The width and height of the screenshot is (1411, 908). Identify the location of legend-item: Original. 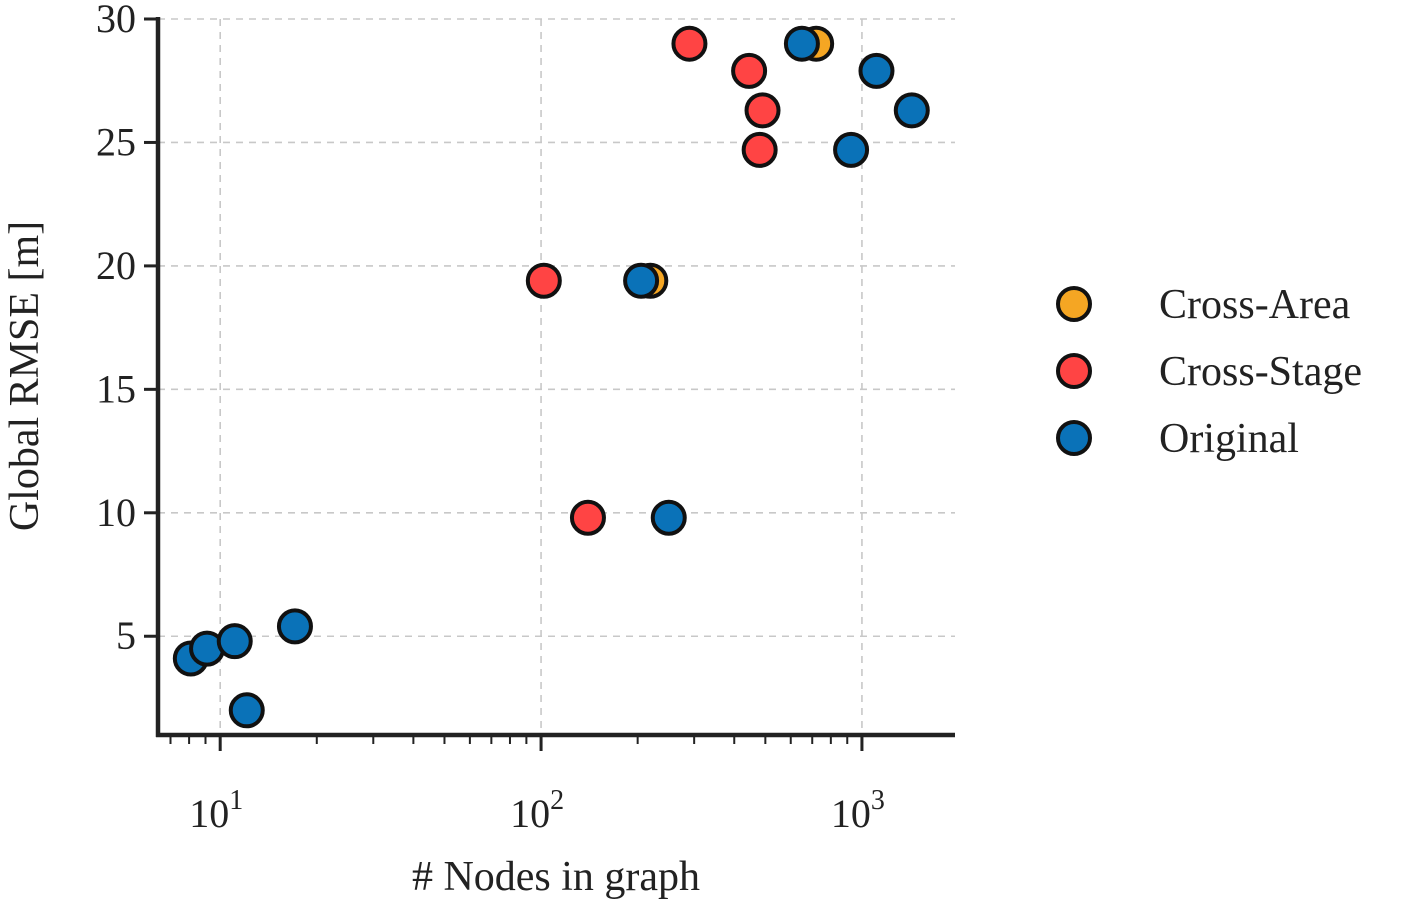
(1177, 439).